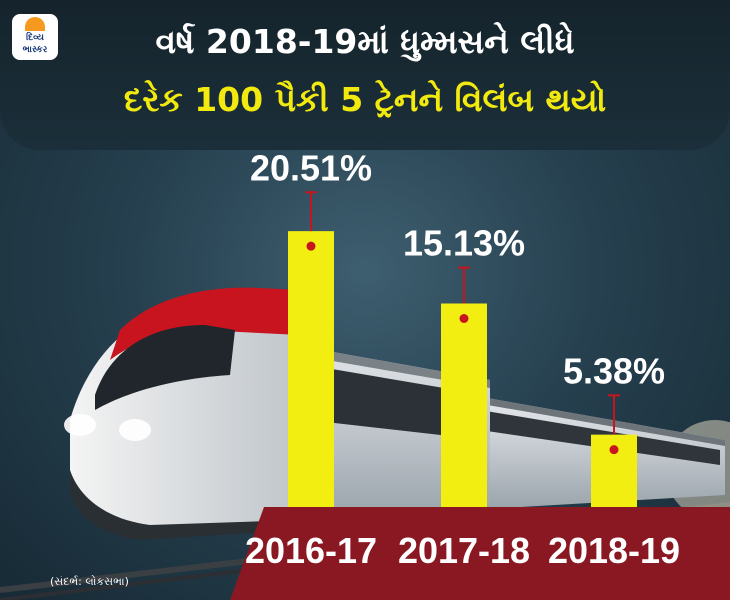 The width and height of the screenshot is (730, 600). Describe the element at coordinates (35, 50) in the screenshot. I see `logo-text-line2: ભાસ્કર` at that location.